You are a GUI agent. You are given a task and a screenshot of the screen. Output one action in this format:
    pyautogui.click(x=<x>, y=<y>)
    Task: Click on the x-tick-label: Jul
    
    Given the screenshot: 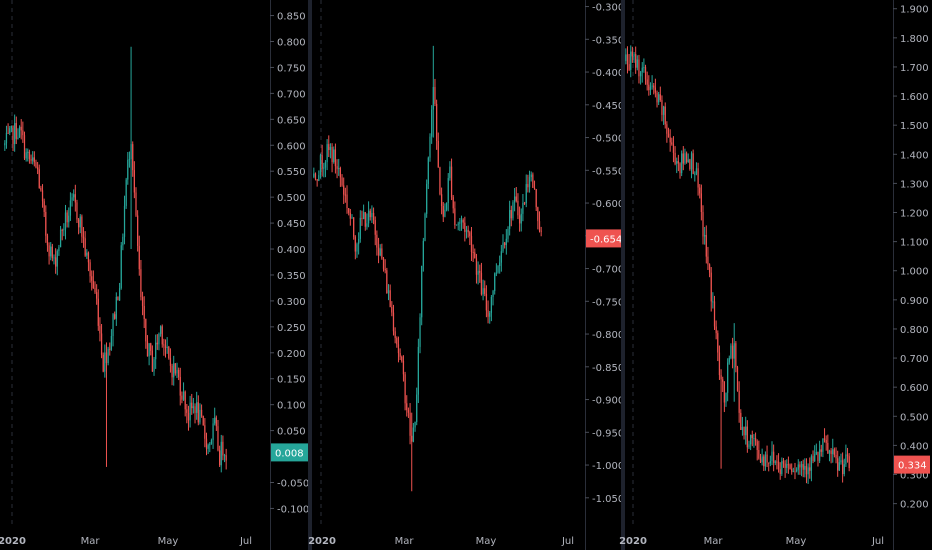 What is the action you would take?
    pyautogui.click(x=877, y=541)
    